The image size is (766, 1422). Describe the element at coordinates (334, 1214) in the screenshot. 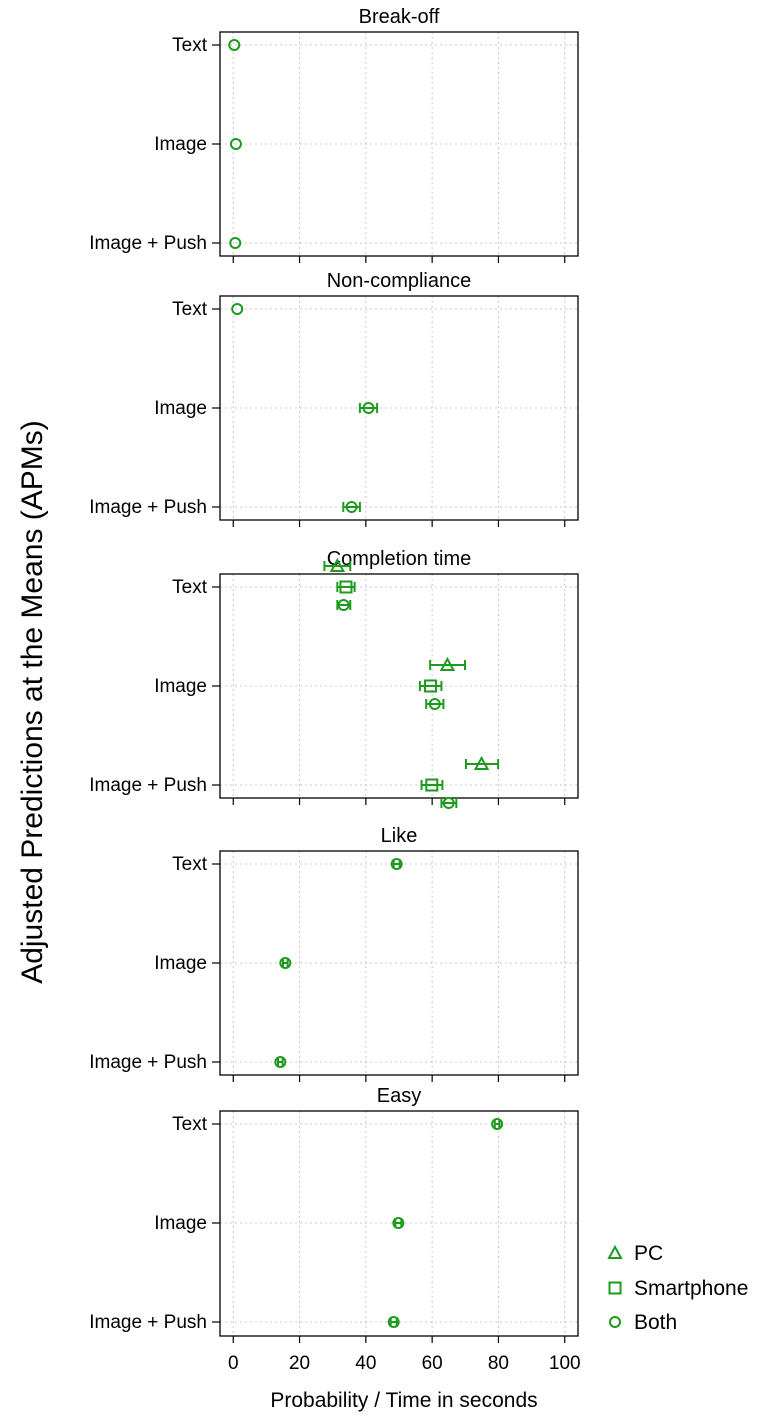

I see `panel-easy: Easy Text Image Image + Push` at that location.